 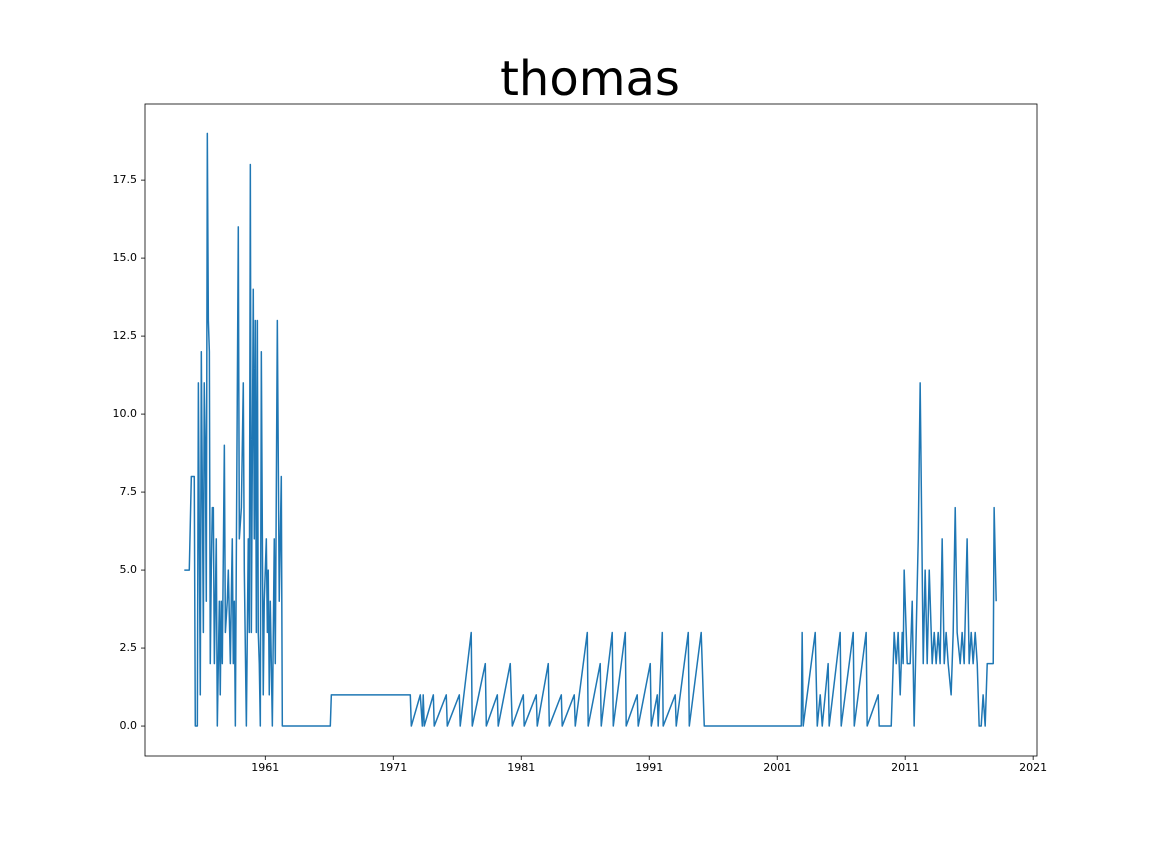 I want to click on y-tick-label: 15.0, so click(x=125, y=257).